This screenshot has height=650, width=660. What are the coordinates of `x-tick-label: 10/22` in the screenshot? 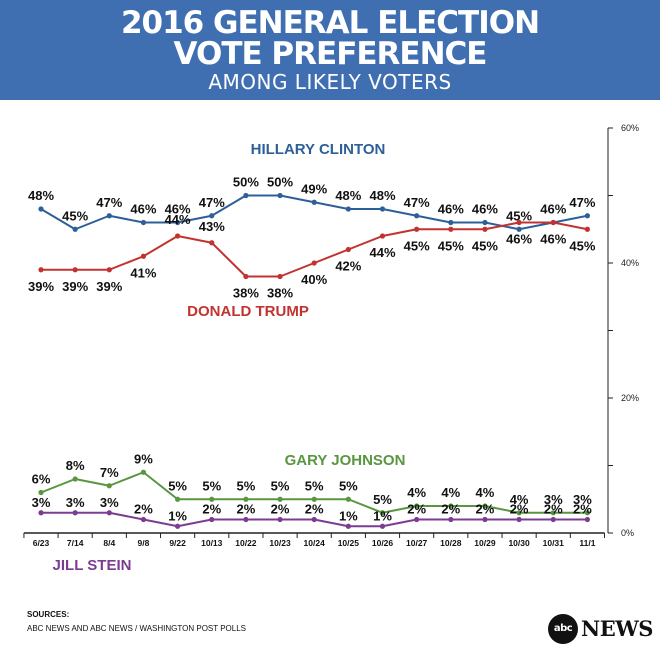 It's located at (246, 543).